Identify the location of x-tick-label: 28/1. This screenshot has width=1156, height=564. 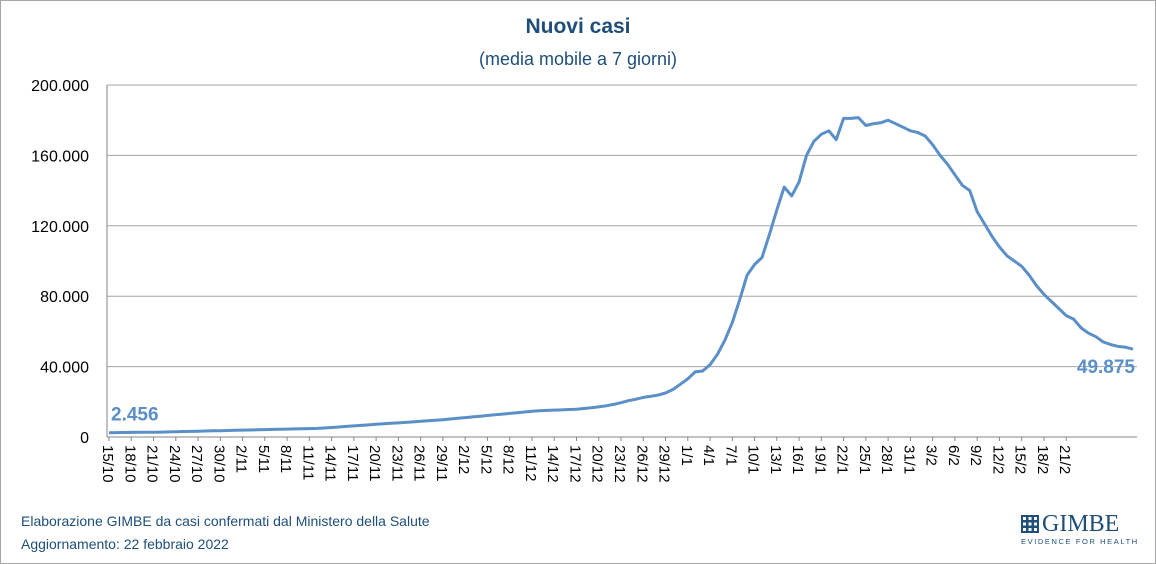
(886, 459).